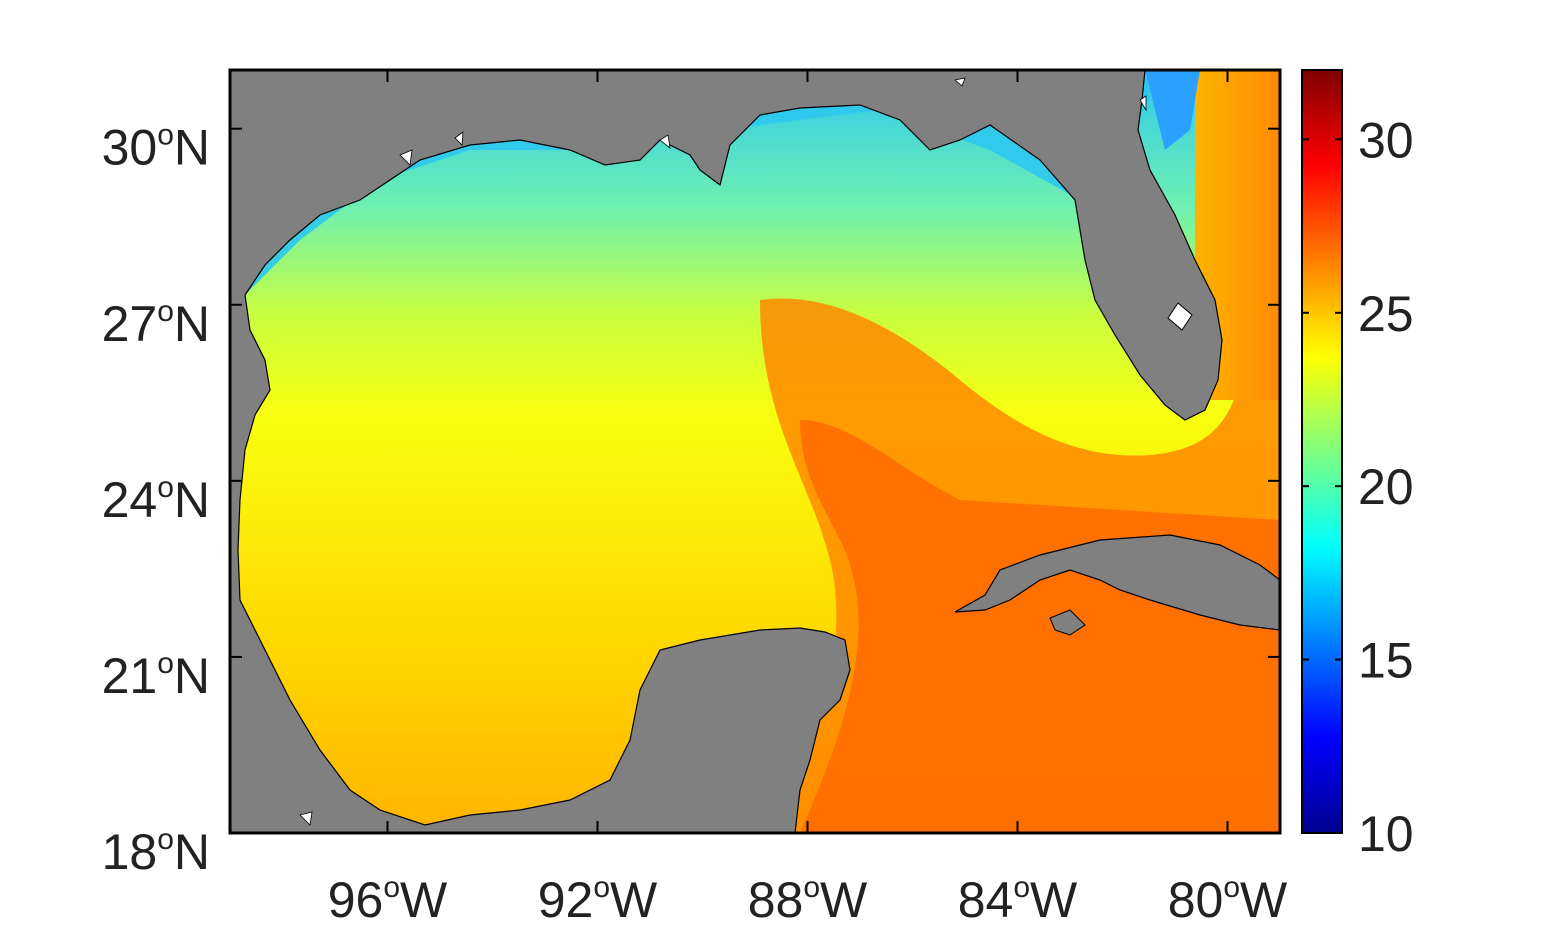 This screenshot has height=938, width=1563. What do you see at coordinates (1117, 582) in the screenshot?
I see `land-cuba` at bounding box center [1117, 582].